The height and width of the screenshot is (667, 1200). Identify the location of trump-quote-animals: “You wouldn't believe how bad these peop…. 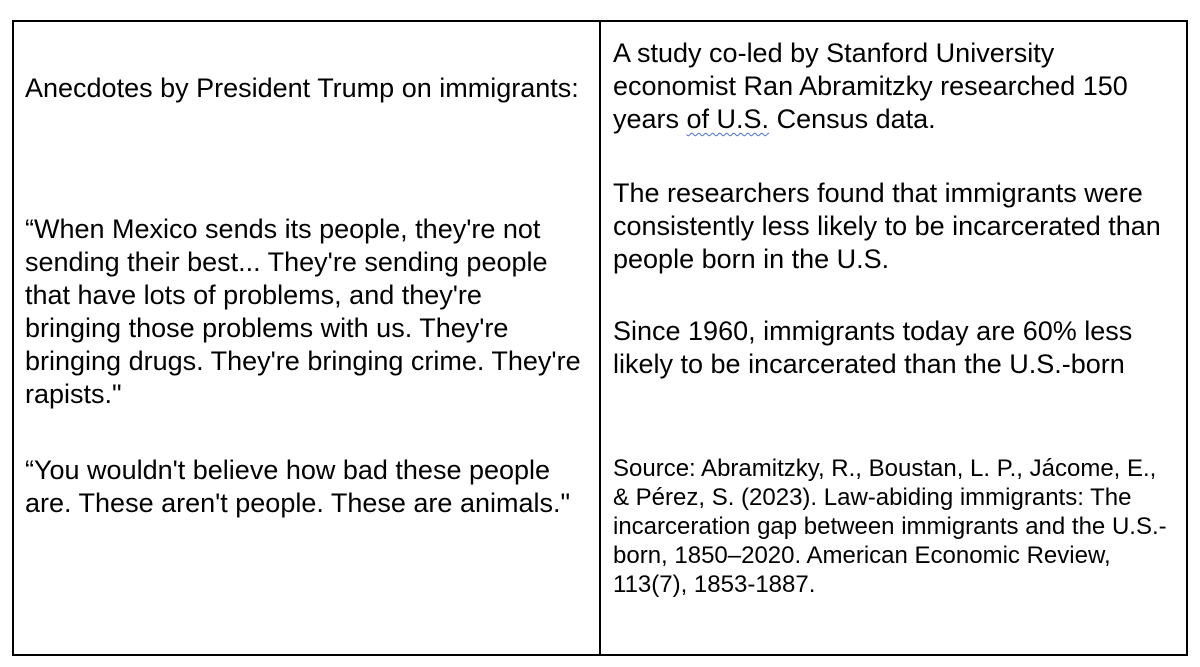
(298, 486).